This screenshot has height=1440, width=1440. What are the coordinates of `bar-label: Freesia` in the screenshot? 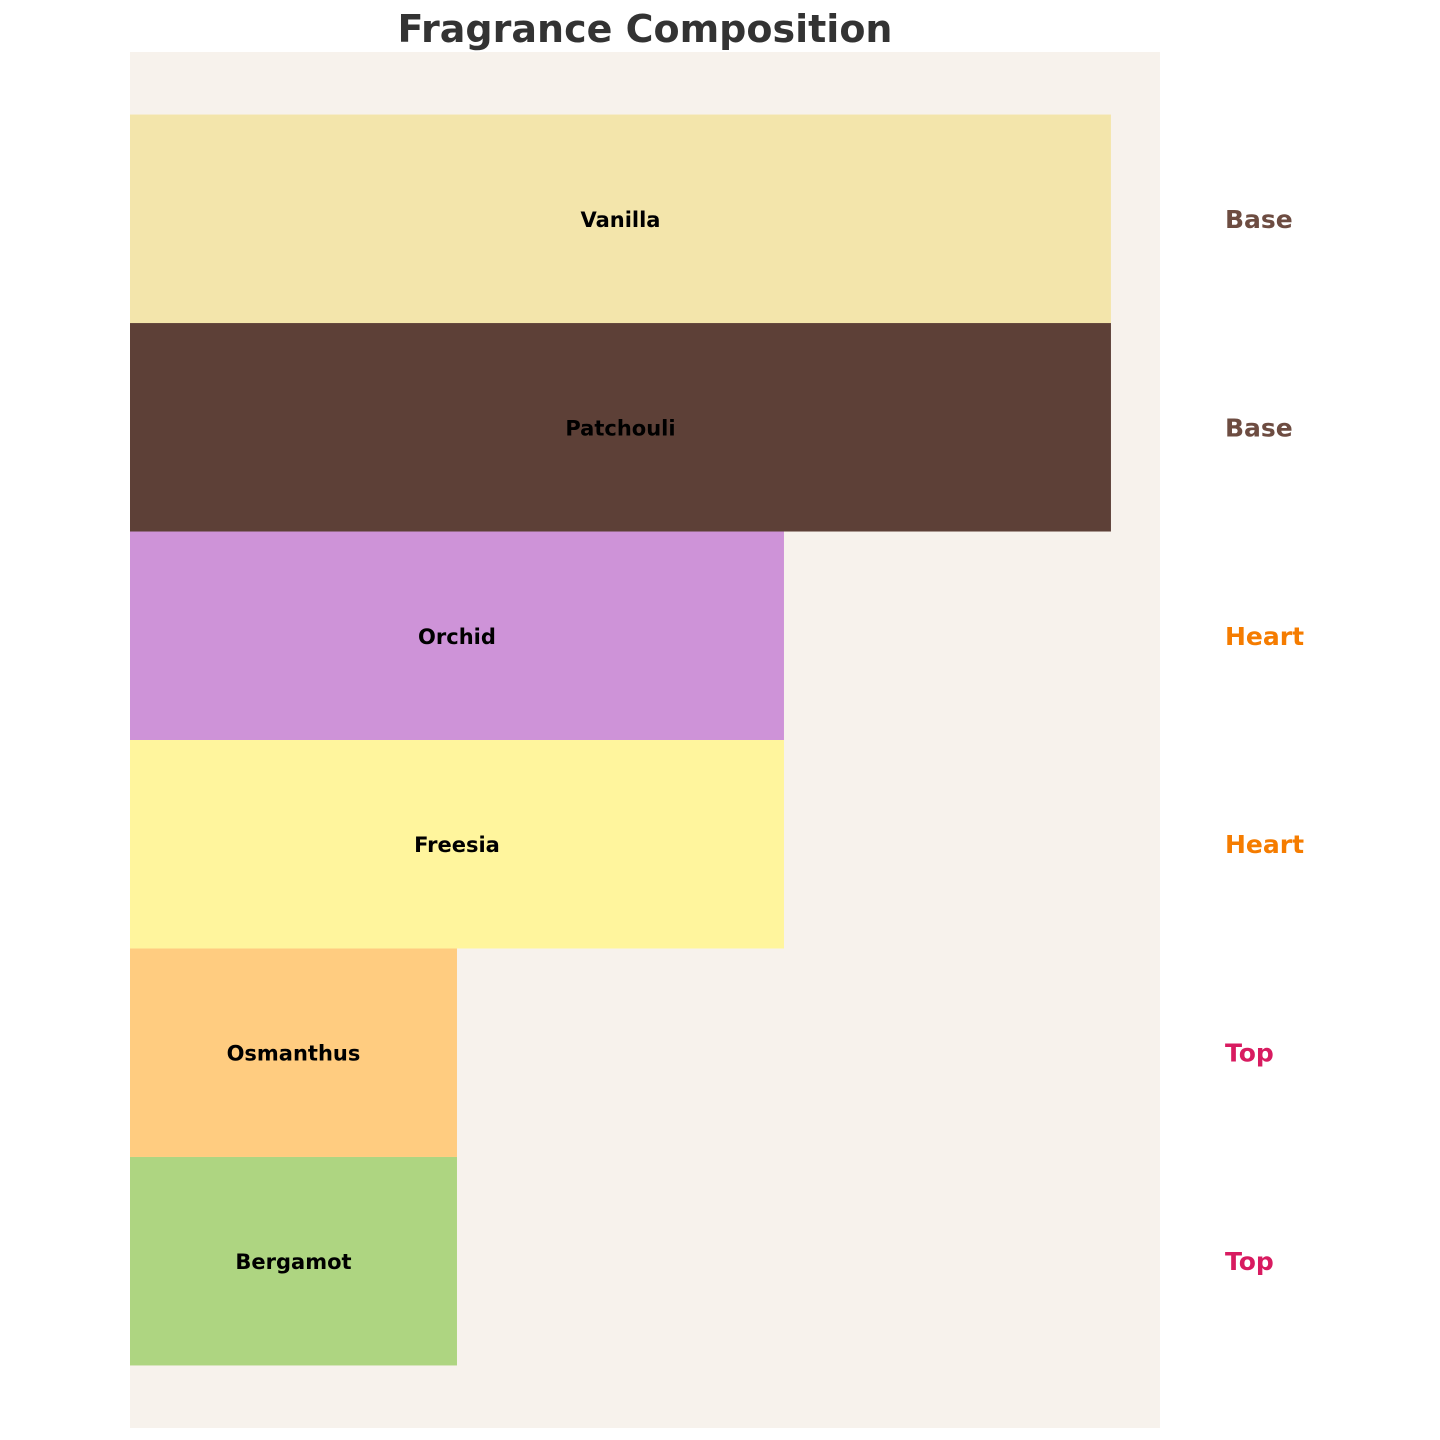 It's located at (457, 845).